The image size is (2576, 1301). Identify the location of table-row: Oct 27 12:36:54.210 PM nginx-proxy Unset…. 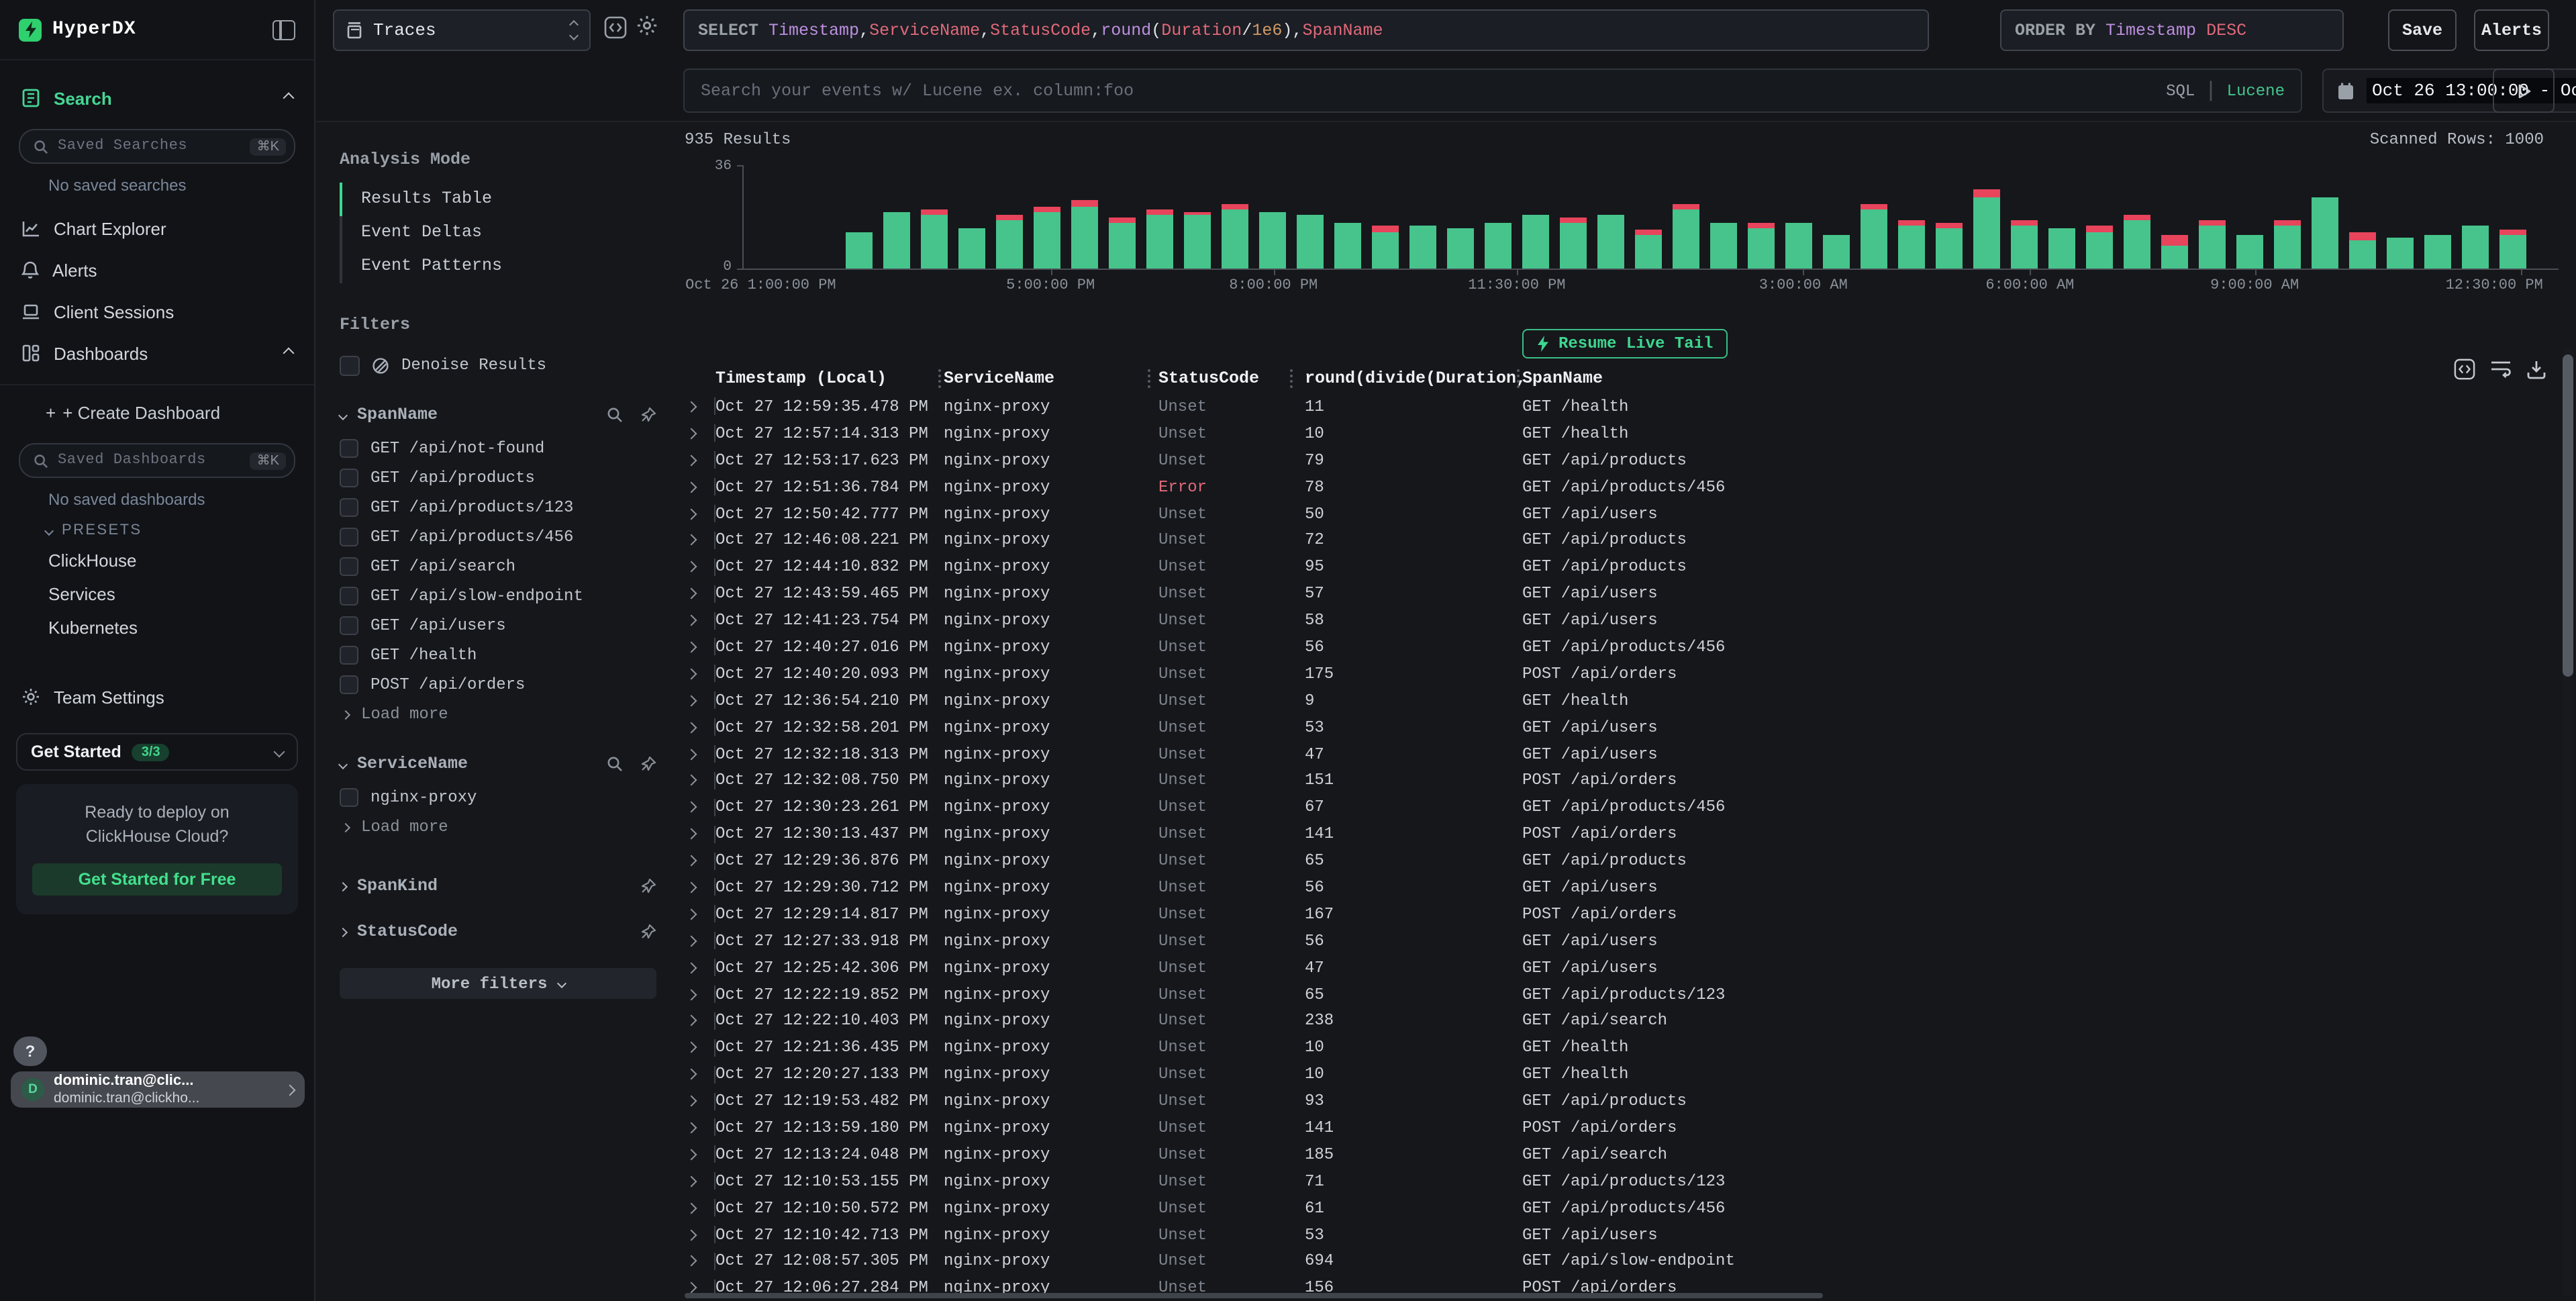
(1630, 700).